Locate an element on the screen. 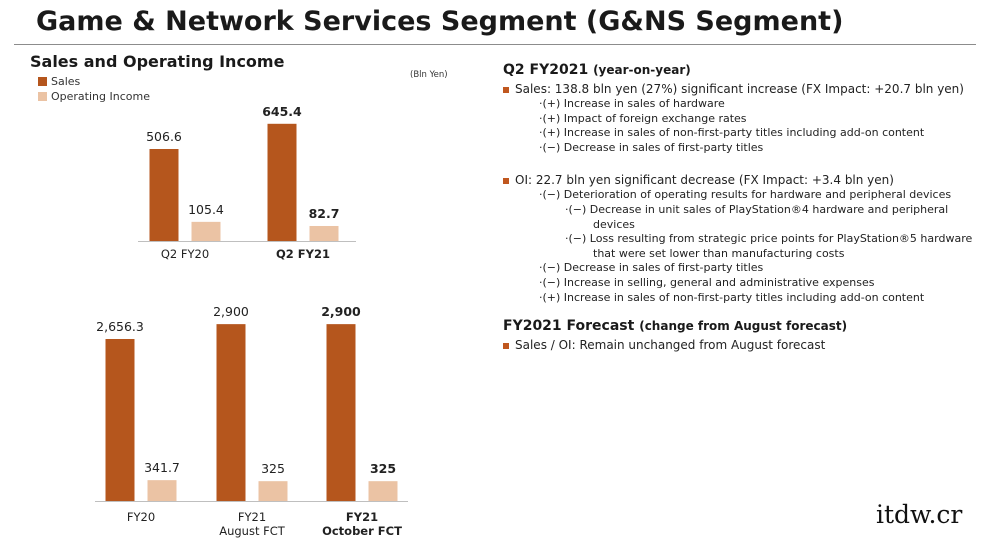 The height and width of the screenshot is (538, 1000). legend-item-operating-income: Operating Income is located at coordinates (94, 96).